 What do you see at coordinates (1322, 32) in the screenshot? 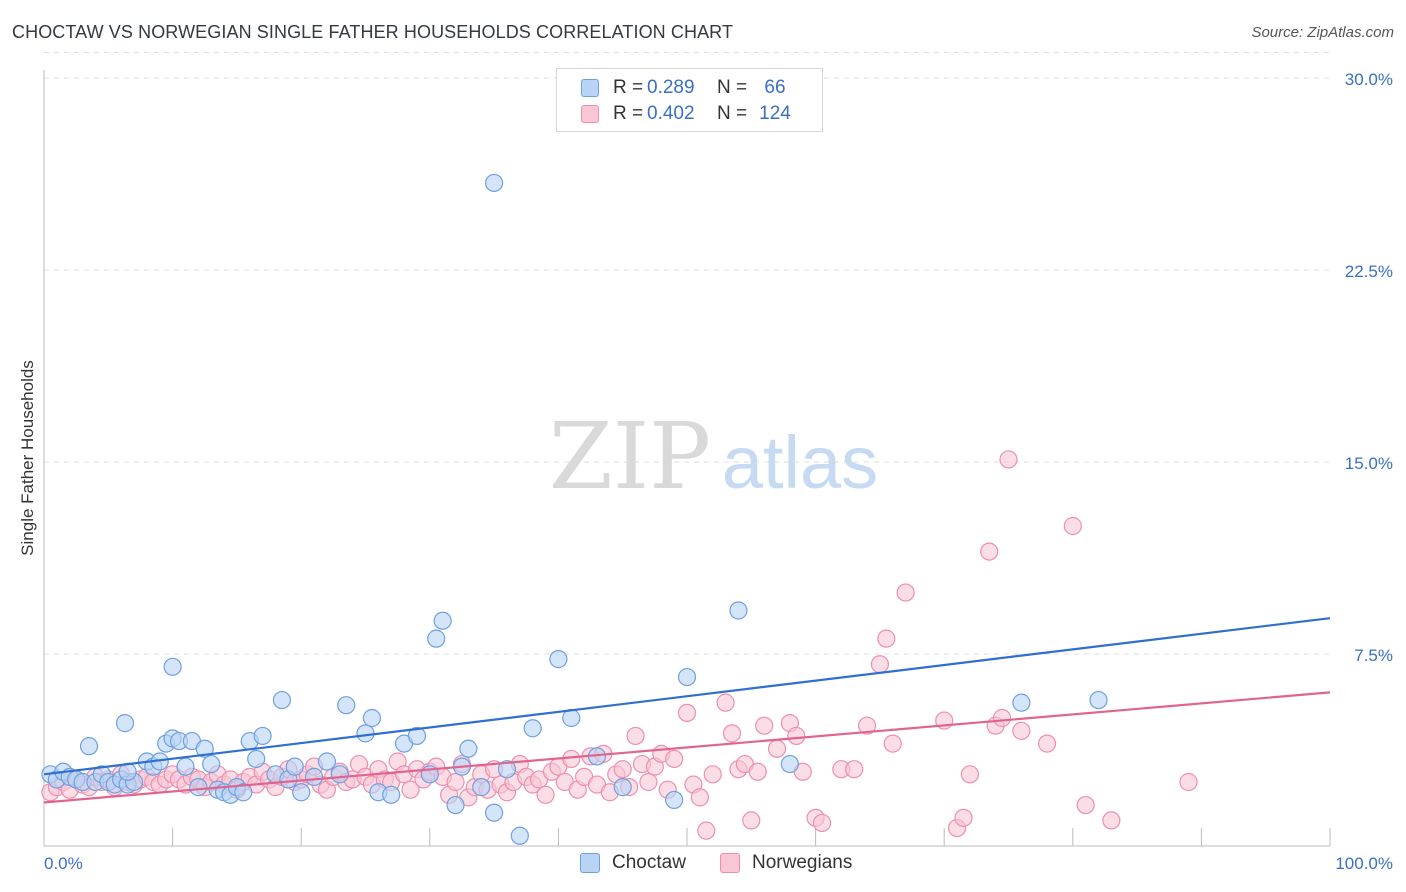
I see `chart-source: Source: ZipAtlas.com` at bounding box center [1322, 32].